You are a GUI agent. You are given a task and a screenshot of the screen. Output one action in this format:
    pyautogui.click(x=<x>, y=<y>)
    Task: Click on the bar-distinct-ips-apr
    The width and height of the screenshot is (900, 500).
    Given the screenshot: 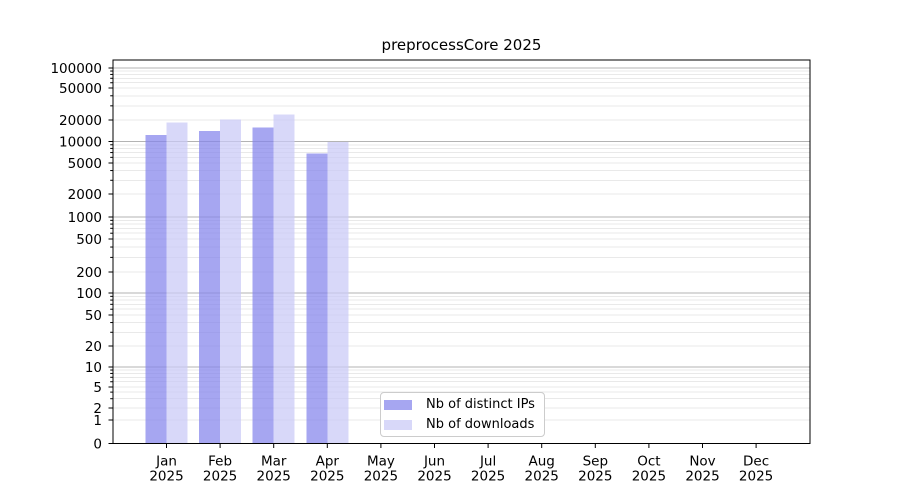 What is the action you would take?
    pyautogui.click(x=317, y=298)
    